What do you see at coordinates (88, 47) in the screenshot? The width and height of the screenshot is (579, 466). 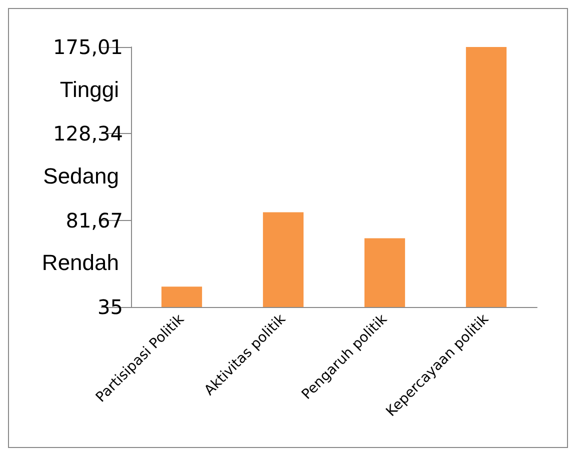 I see `y-tick-label: 175,01` at bounding box center [88, 47].